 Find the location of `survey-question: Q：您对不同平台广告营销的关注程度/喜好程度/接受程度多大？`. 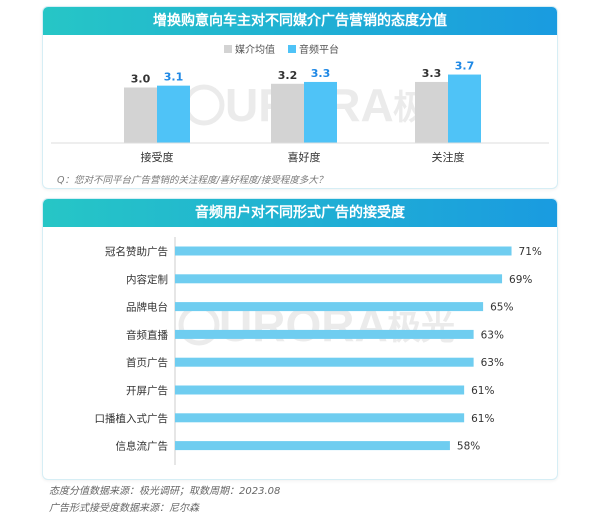

survey-question: Q：您对不同平台广告营销的关注程度/喜好程度/接受程度多大？ is located at coordinates (192, 180).